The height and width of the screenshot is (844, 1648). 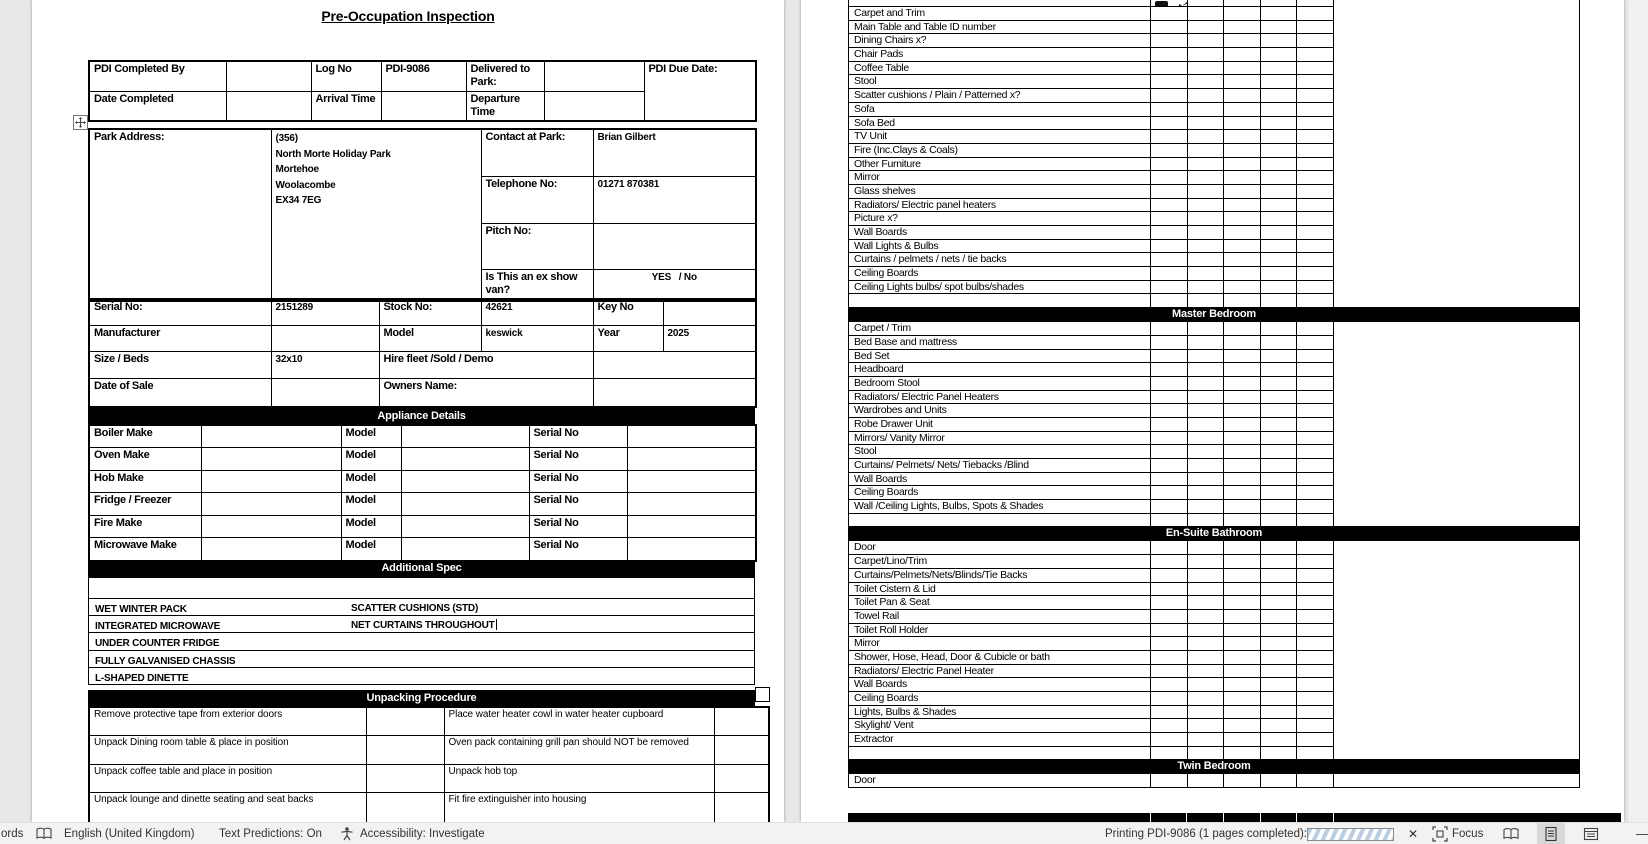 I want to click on unpacking-check-left, so click(x=405, y=778).